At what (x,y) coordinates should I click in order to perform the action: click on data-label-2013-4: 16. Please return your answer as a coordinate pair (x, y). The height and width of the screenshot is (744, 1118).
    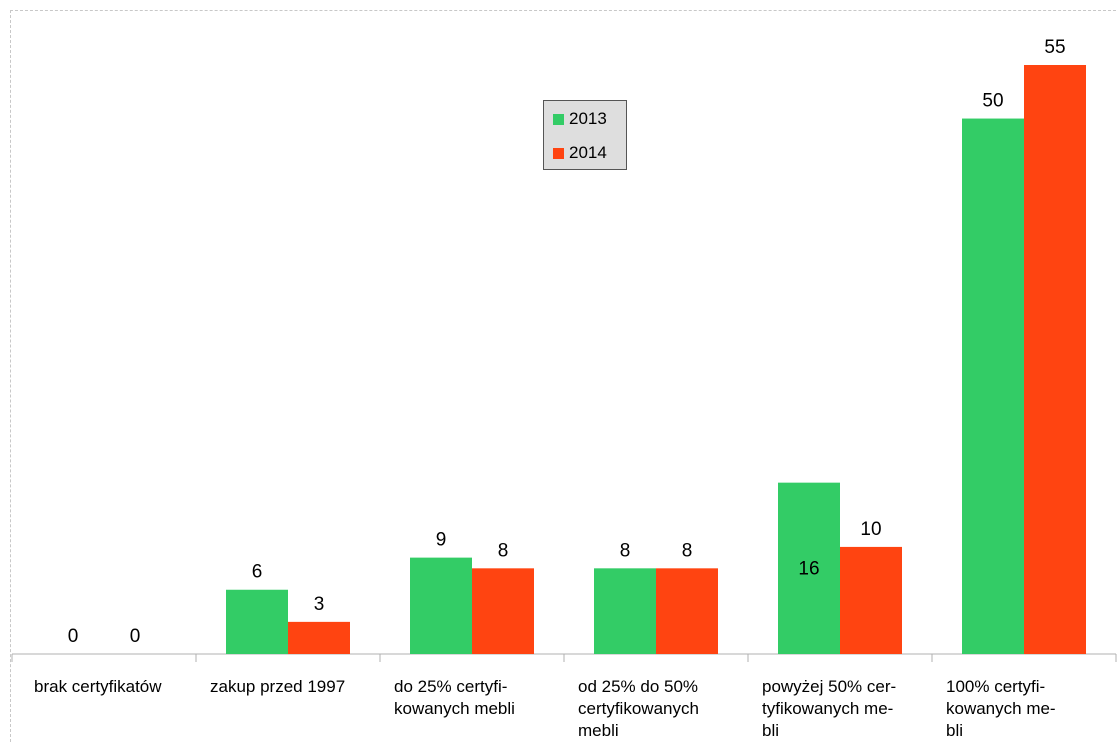
    Looking at the image, I should click on (808, 569).